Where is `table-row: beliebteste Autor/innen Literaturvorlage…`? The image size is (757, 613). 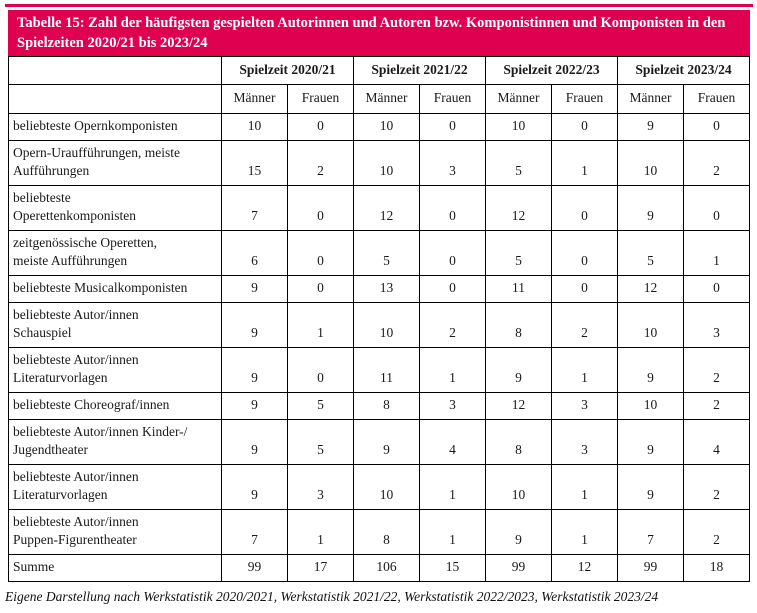
table-row: beliebteste Autor/innen Literaturvorlage… is located at coordinates (379, 370).